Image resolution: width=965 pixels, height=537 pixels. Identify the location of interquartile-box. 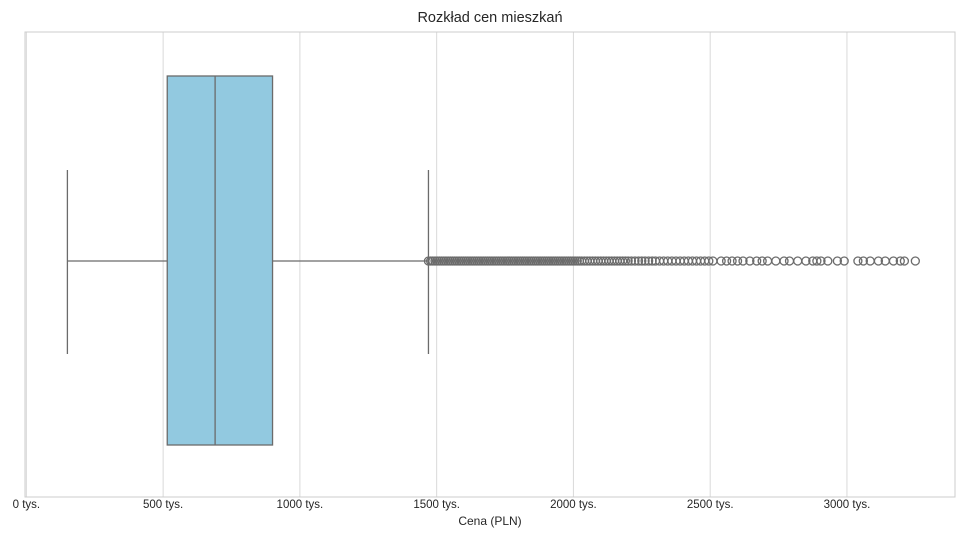
(220, 260).